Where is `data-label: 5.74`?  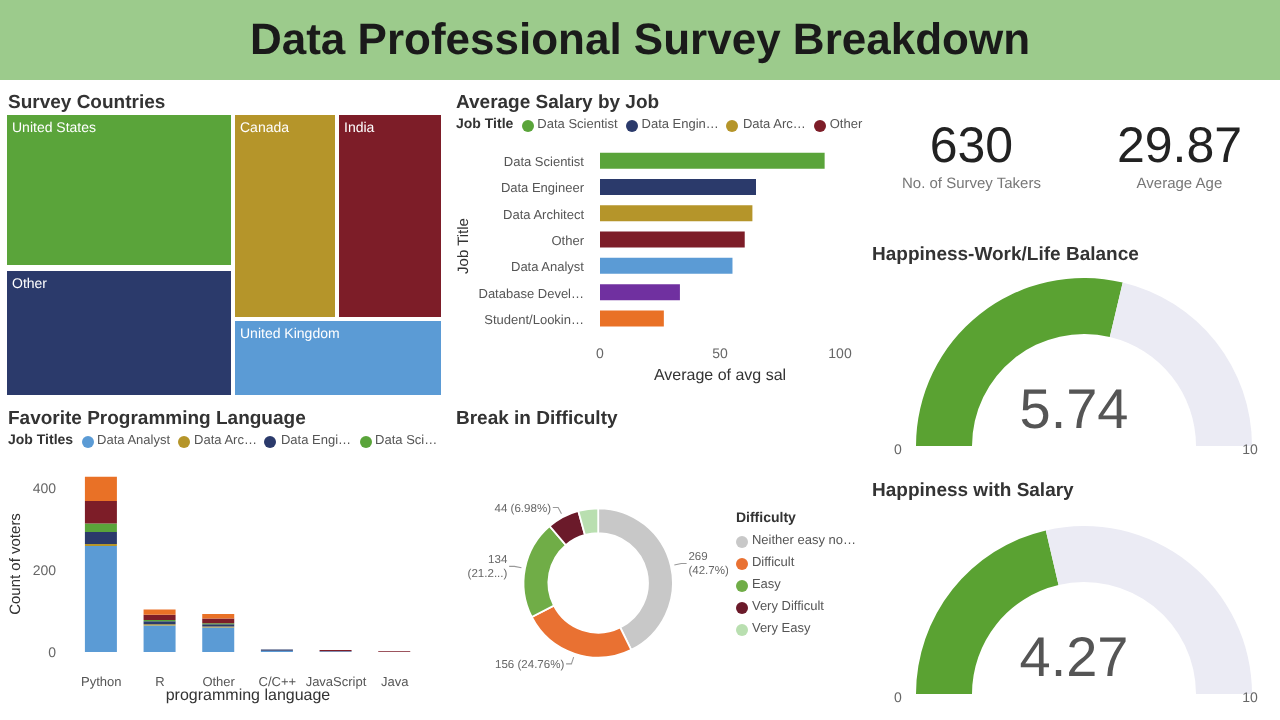 data-label: 5.74 is located at coordinates (1074, 409).